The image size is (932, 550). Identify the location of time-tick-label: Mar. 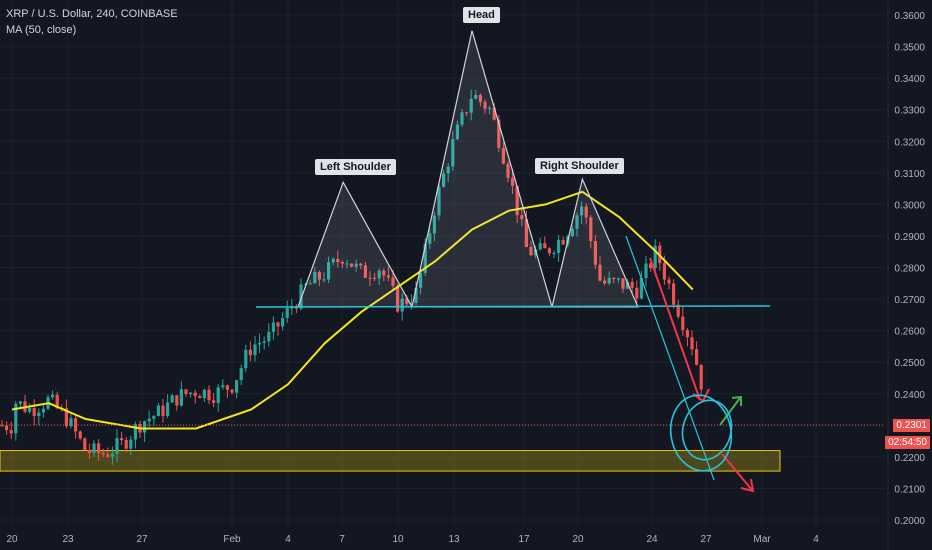
(762, 539).